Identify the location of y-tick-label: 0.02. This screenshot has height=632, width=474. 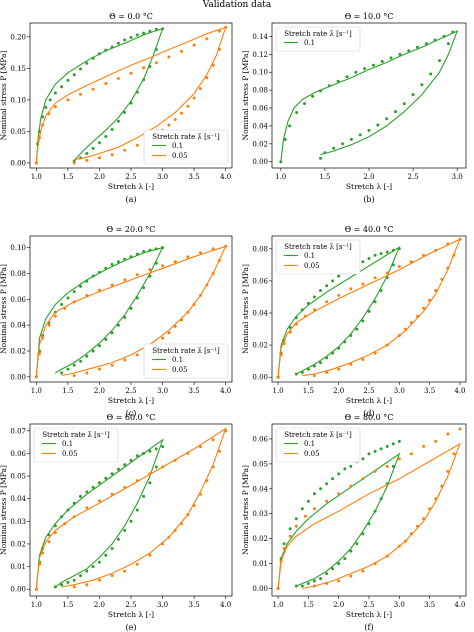
(260, 539).